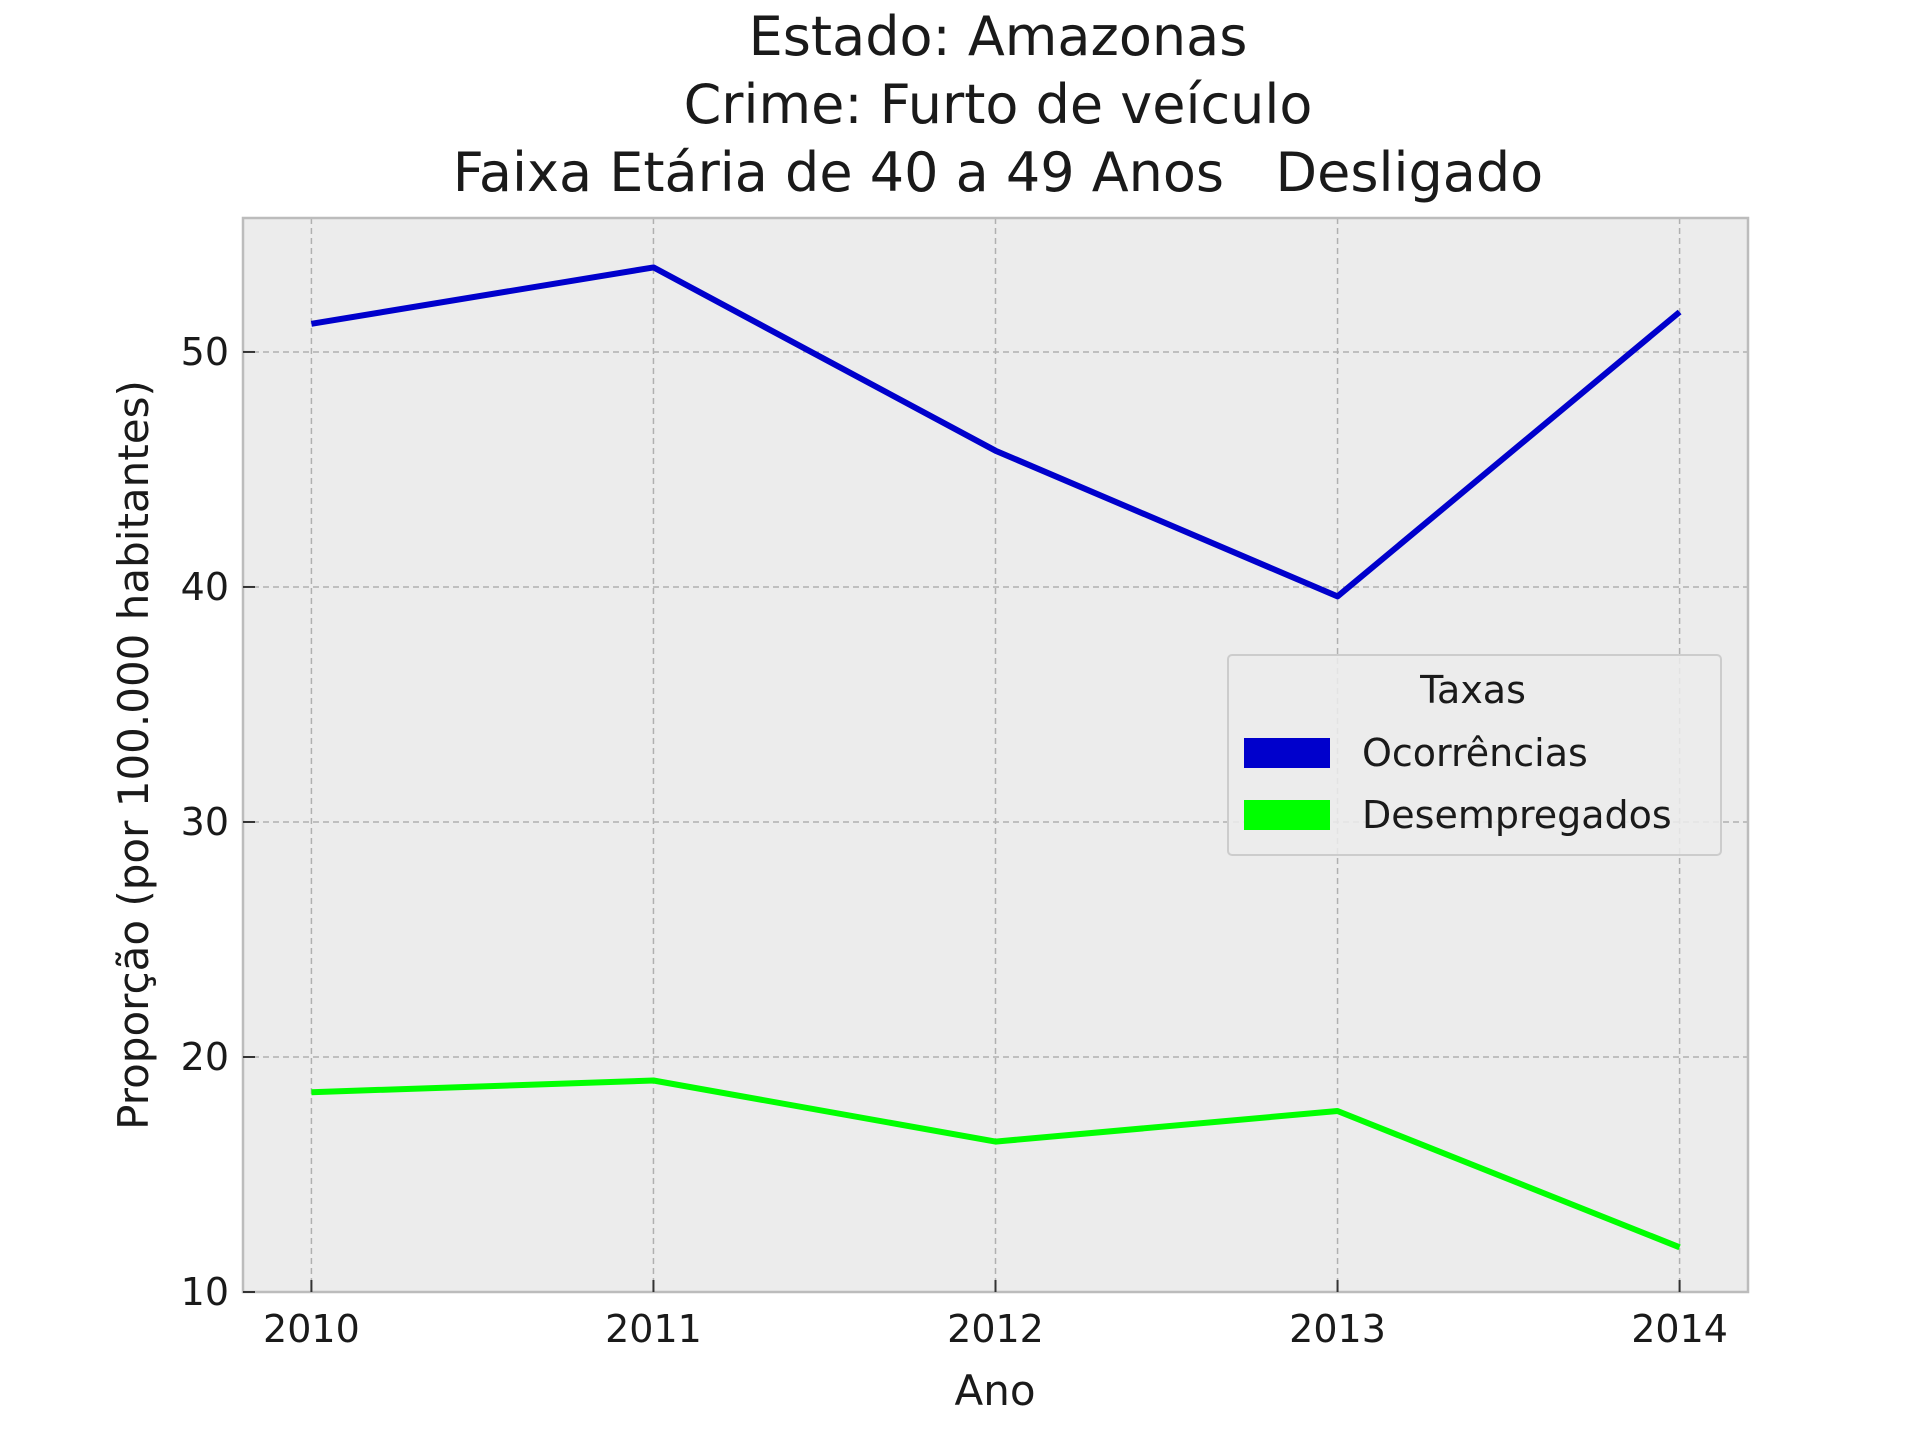  What do you see at coordinates (998, 172) in the screenshot?
I see `chart-title-line-3: Faixa Etária de 40 a 49 Anos Desligado` at bounding box center [998, 172].